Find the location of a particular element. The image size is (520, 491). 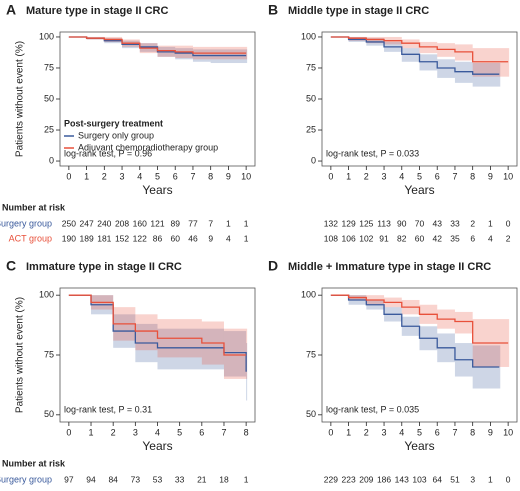

annotation: log-rank test, P = 0.035 is located at coordinates (372, 409).